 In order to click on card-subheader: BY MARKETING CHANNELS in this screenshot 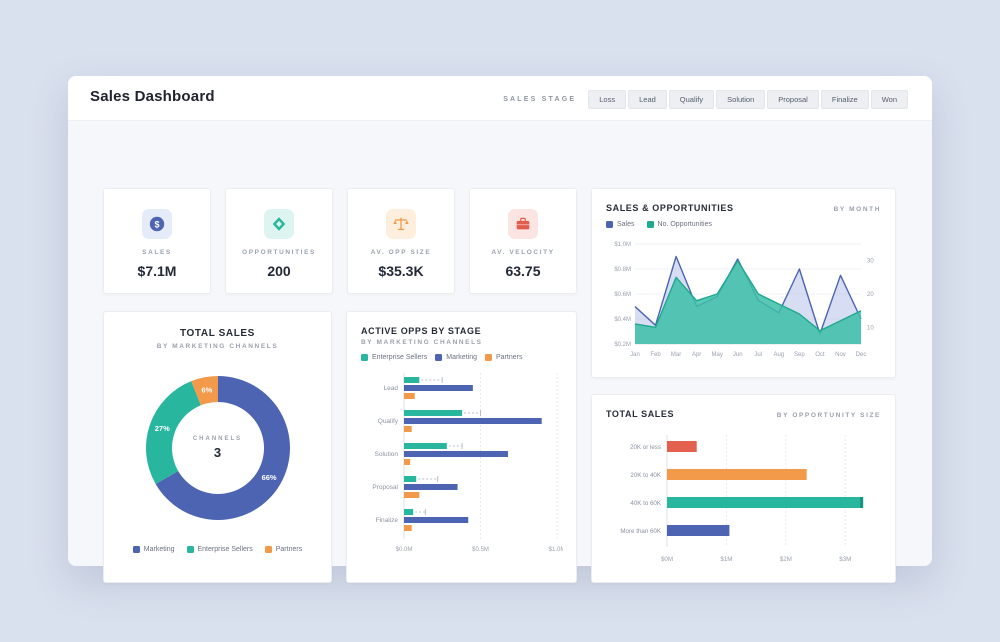, I will do `click(461, 341)`.